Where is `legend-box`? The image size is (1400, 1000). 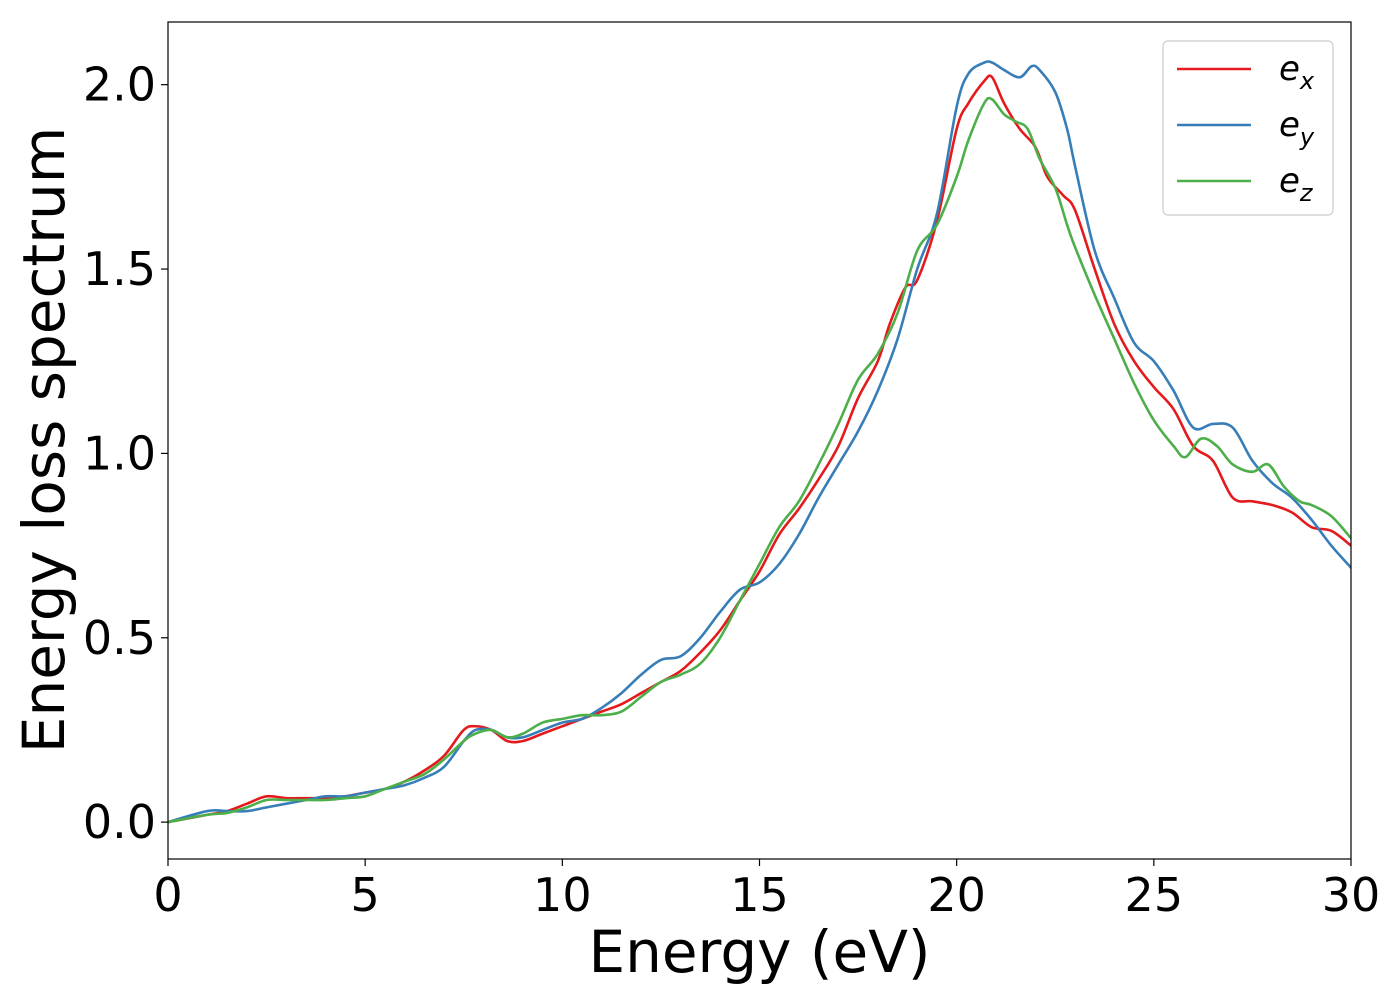
legend-box is located at coordinates (1248, 128).